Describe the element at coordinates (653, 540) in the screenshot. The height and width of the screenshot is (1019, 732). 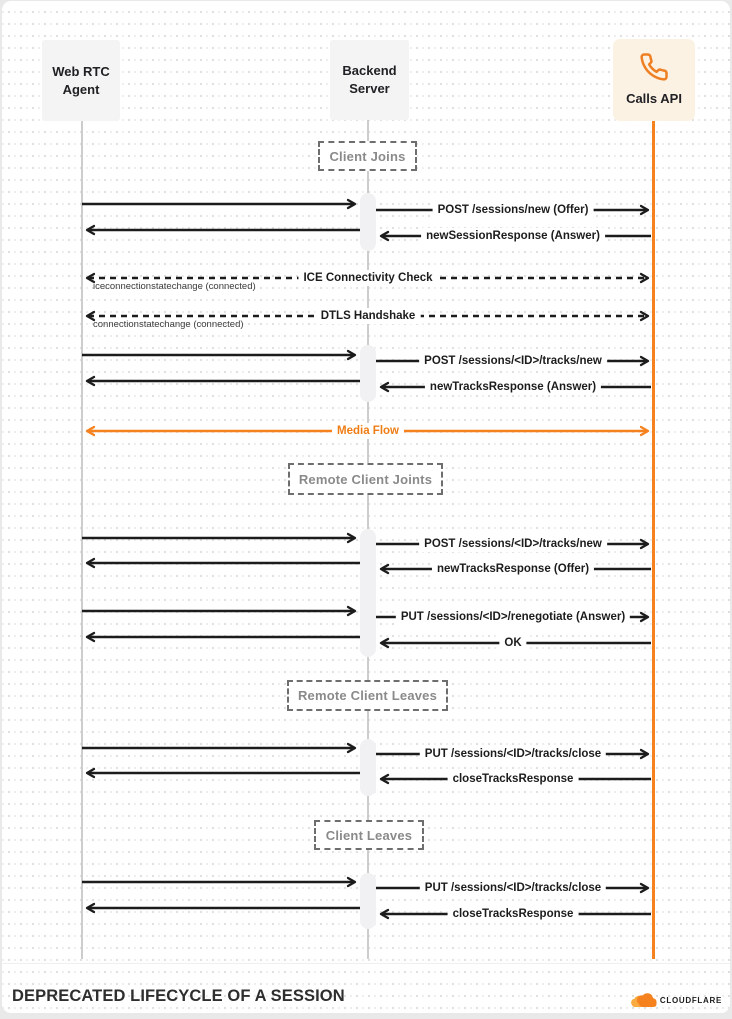
I see `lifeline-calls` at that location.